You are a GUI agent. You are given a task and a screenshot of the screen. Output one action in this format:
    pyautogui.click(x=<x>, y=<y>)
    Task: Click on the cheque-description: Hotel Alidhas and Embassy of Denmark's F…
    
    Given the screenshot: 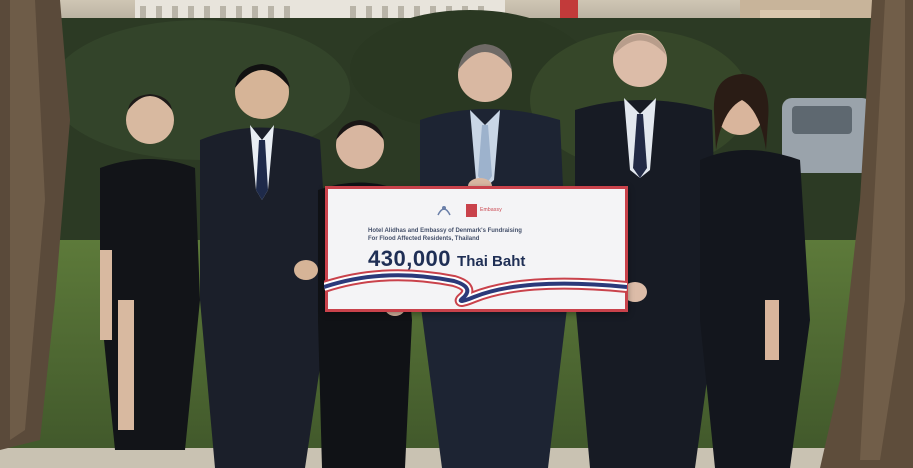 What is the action you would take?
    pyautogui.click(x=445, y=235)
    